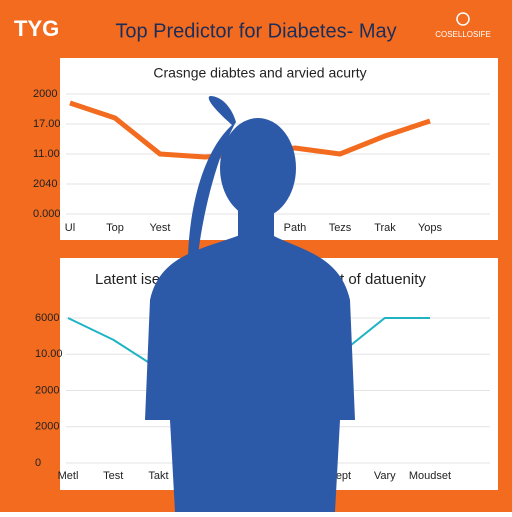 Image resolution: width=512 pixels, height=517 pixels. Describe the element at coordinates (45, 184) in the screenshot. I see `y-tick-label: 2040` at that location.